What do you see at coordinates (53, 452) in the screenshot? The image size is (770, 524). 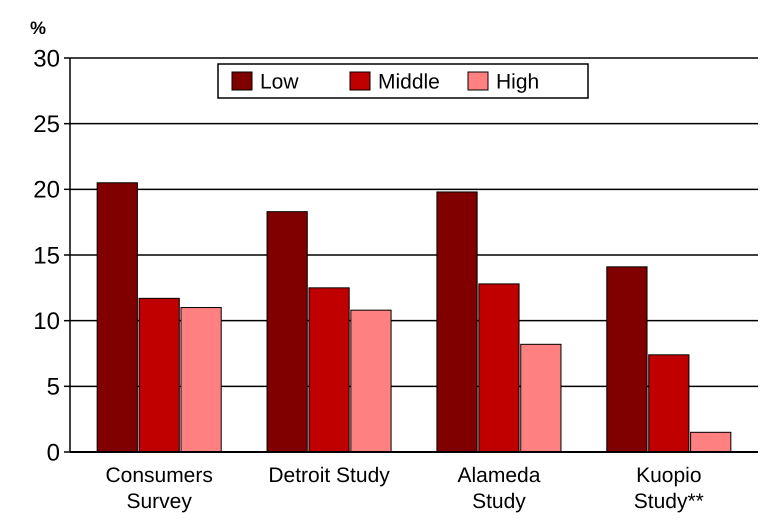 I see `y-tick-label: 0` at bounding box center [53, 452].